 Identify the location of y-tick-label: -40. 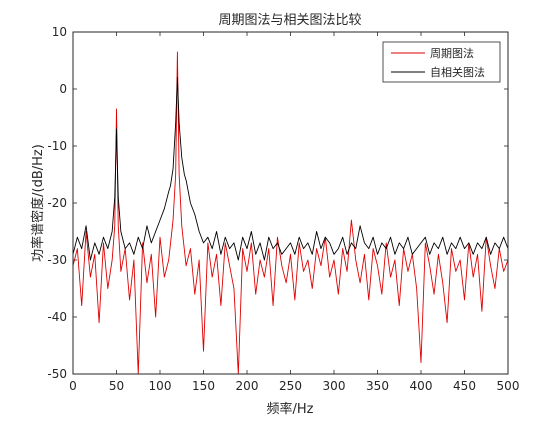
(57, 317).